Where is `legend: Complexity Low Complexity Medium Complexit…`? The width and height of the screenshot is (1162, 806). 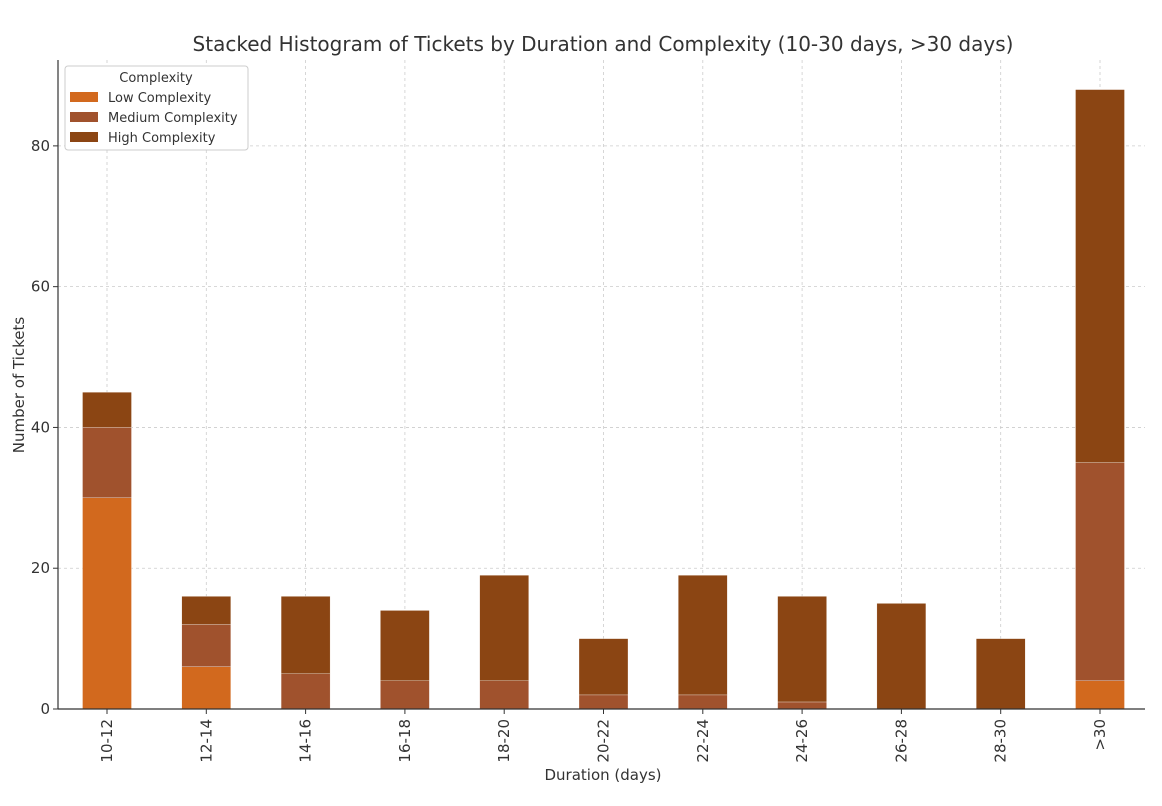 legend: Complexity Low Complexity Medium Complexit… is located at coordinates (156, 108).